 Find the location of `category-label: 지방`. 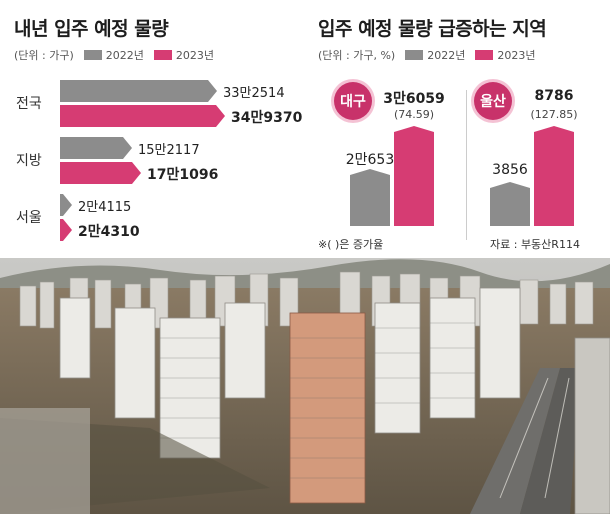

category-label: 지방 is located at coordinates (29, 161).